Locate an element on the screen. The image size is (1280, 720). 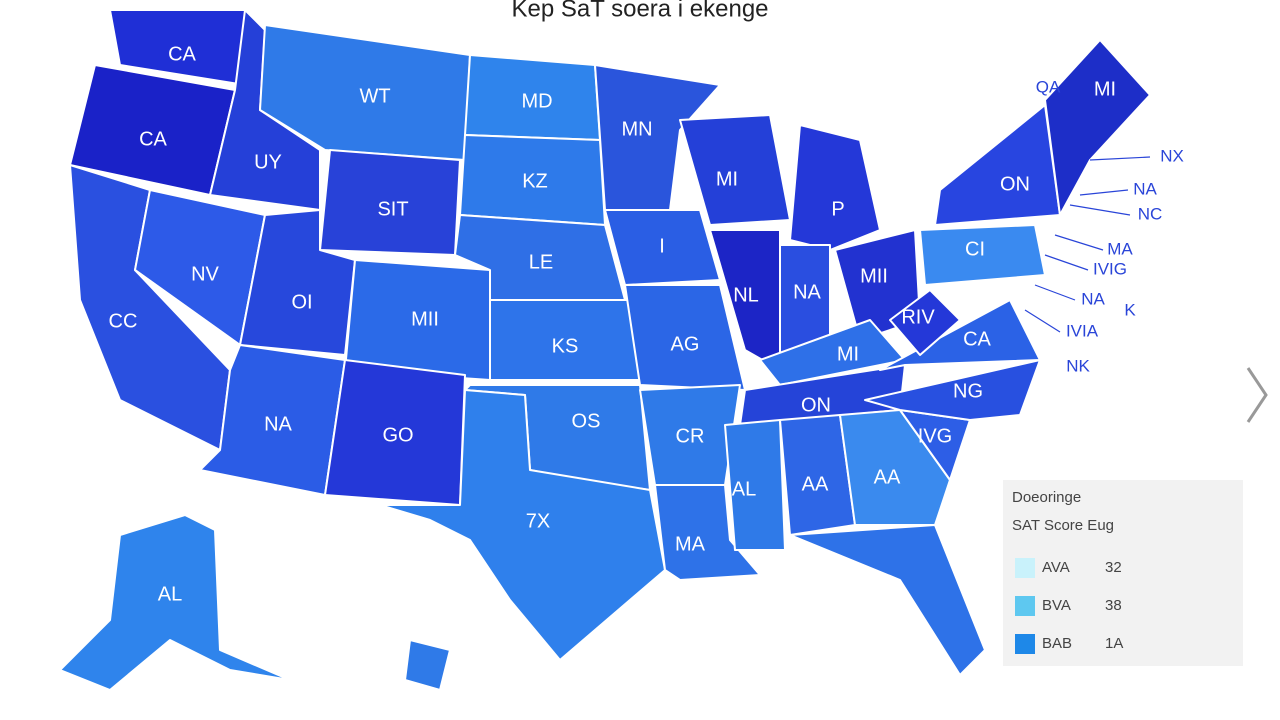
state-label: NG is located at coordinates (968, 391).